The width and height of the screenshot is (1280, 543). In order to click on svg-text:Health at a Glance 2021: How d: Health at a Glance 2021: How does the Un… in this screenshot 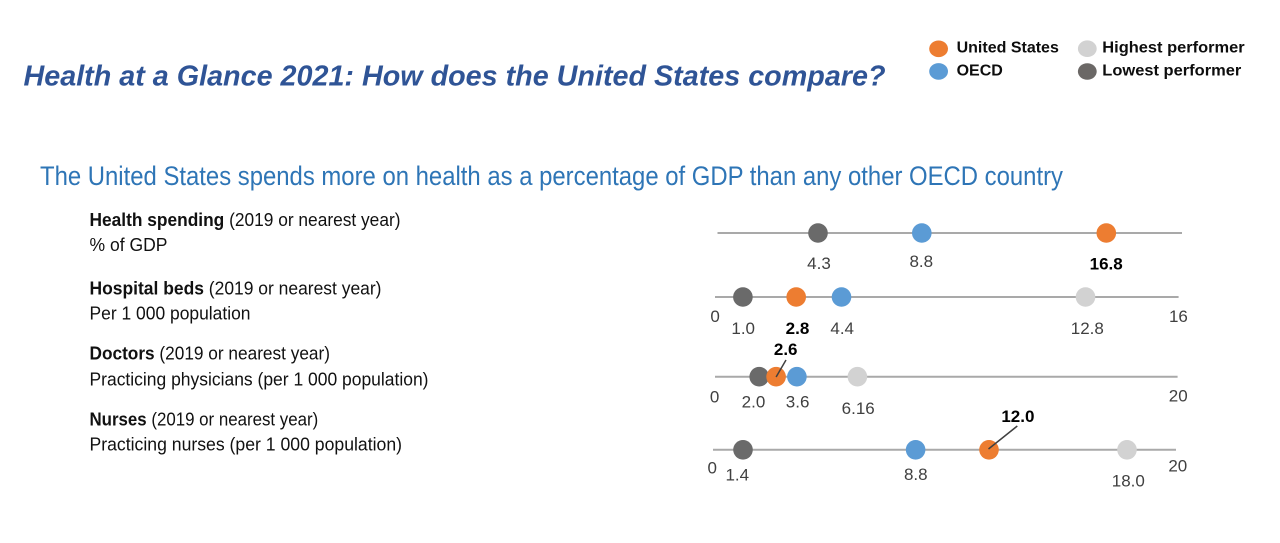, I will do `click(455, 77)`.